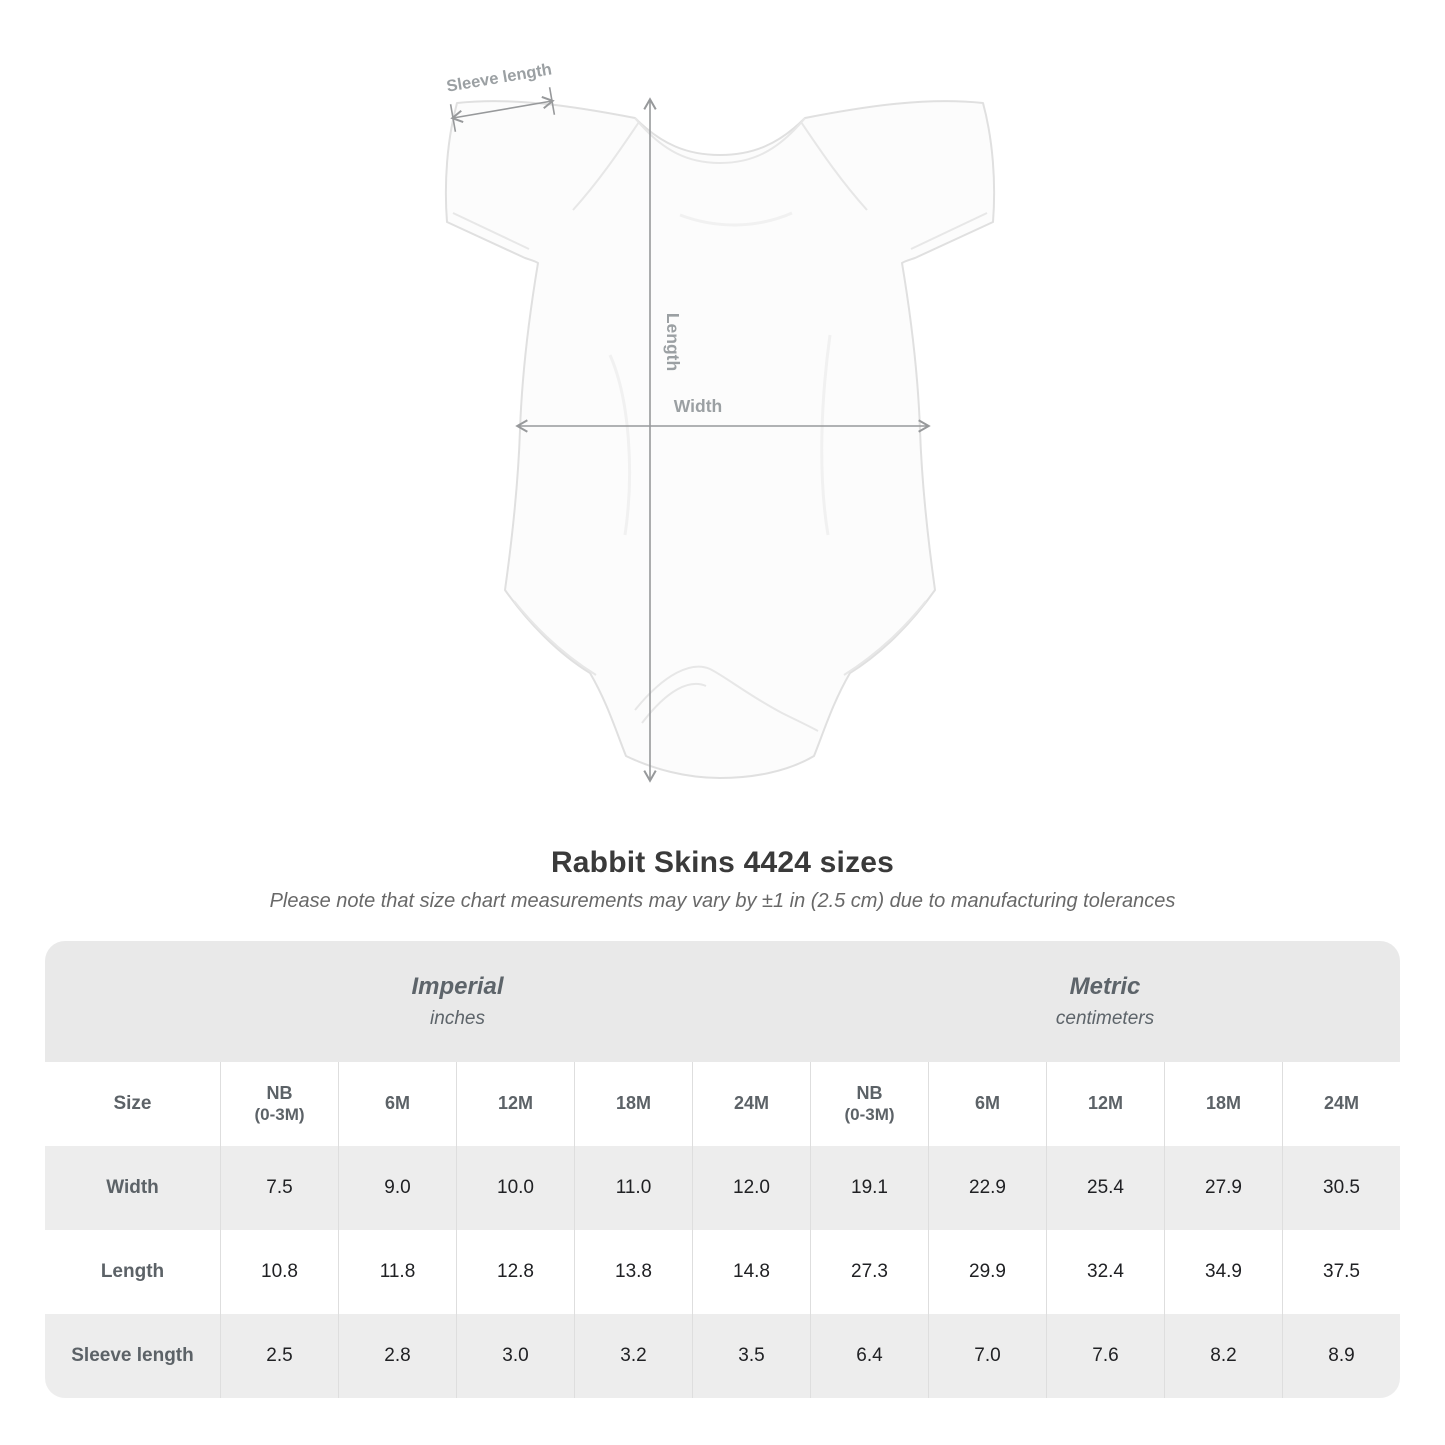  I want to click on sleeve-length-dimension-line, so click(502, 109).